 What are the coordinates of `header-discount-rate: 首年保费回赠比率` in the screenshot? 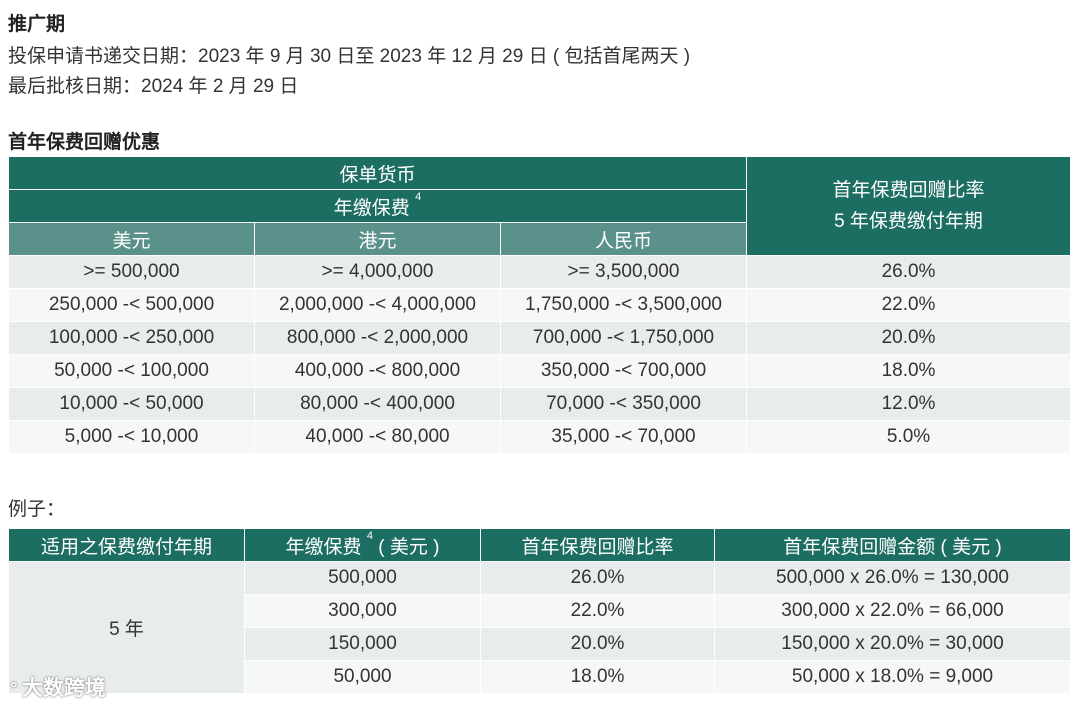 It's located at (597, 545).